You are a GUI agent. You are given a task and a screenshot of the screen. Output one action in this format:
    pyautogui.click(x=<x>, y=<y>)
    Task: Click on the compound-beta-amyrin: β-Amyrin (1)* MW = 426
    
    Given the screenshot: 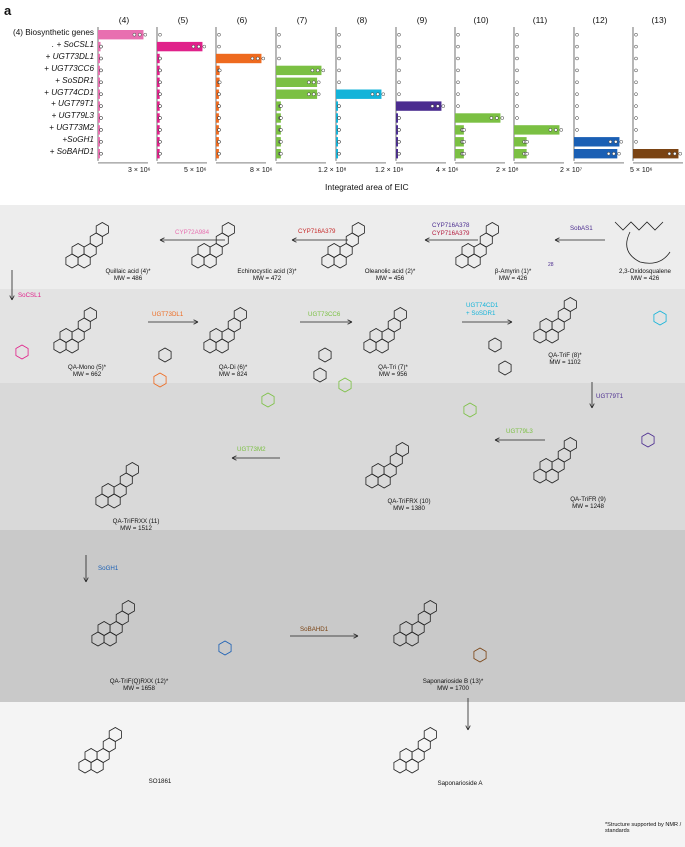 What is the action you would take?
    pyautogui.click(x=513, y=275)
    